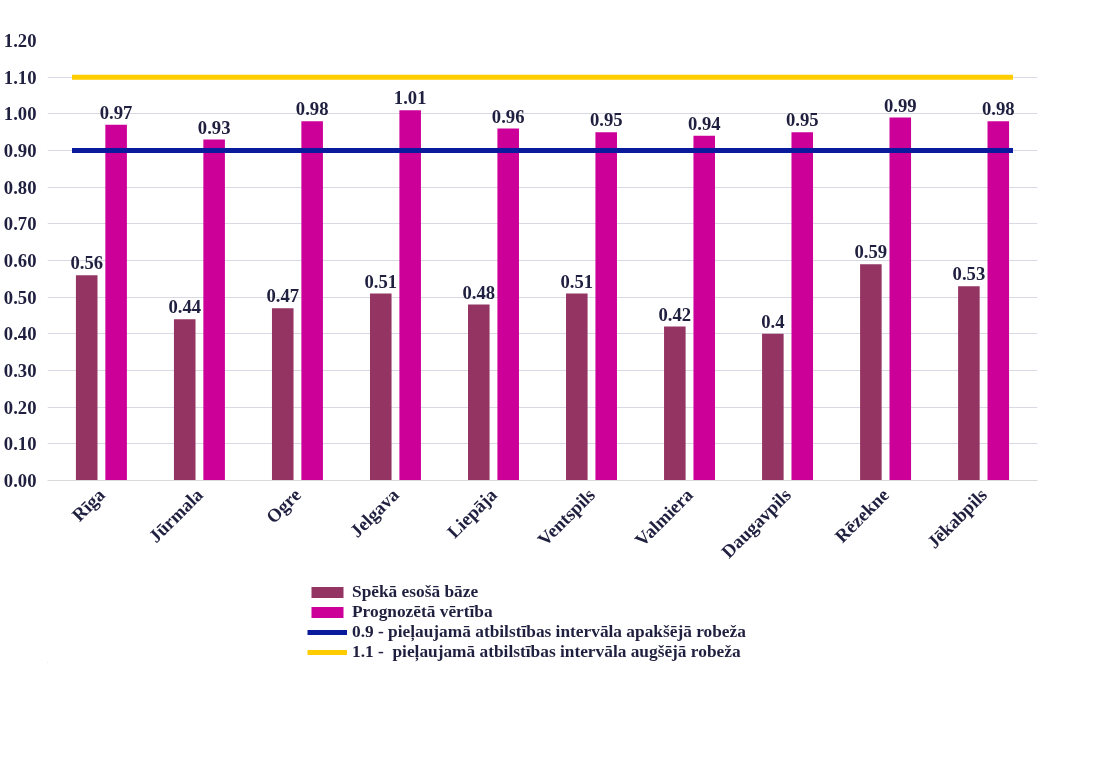 The image size is (1111, 780). I want to click on data-label: 0.99, so click(900, 105).